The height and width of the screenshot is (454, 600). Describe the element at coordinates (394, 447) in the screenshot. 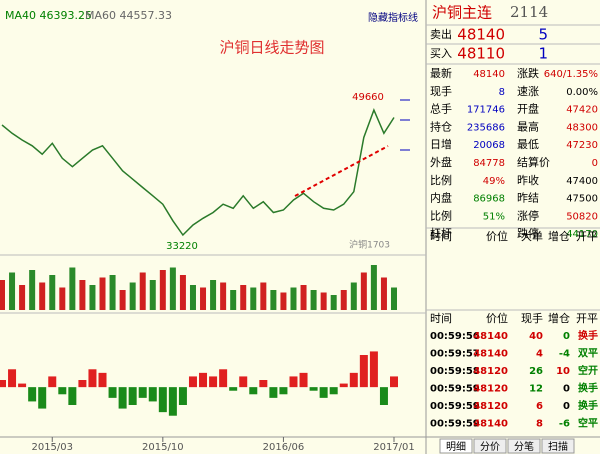

I see `x-tick-label: 2017/01` at that location.